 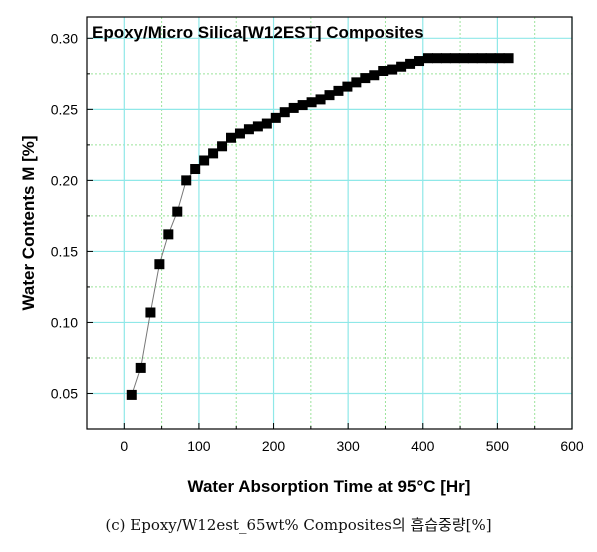 What do you see at coordinates (423, 446) in the screenshot?
I see `x-tick-label: 400` at bounding box center [423, 446].